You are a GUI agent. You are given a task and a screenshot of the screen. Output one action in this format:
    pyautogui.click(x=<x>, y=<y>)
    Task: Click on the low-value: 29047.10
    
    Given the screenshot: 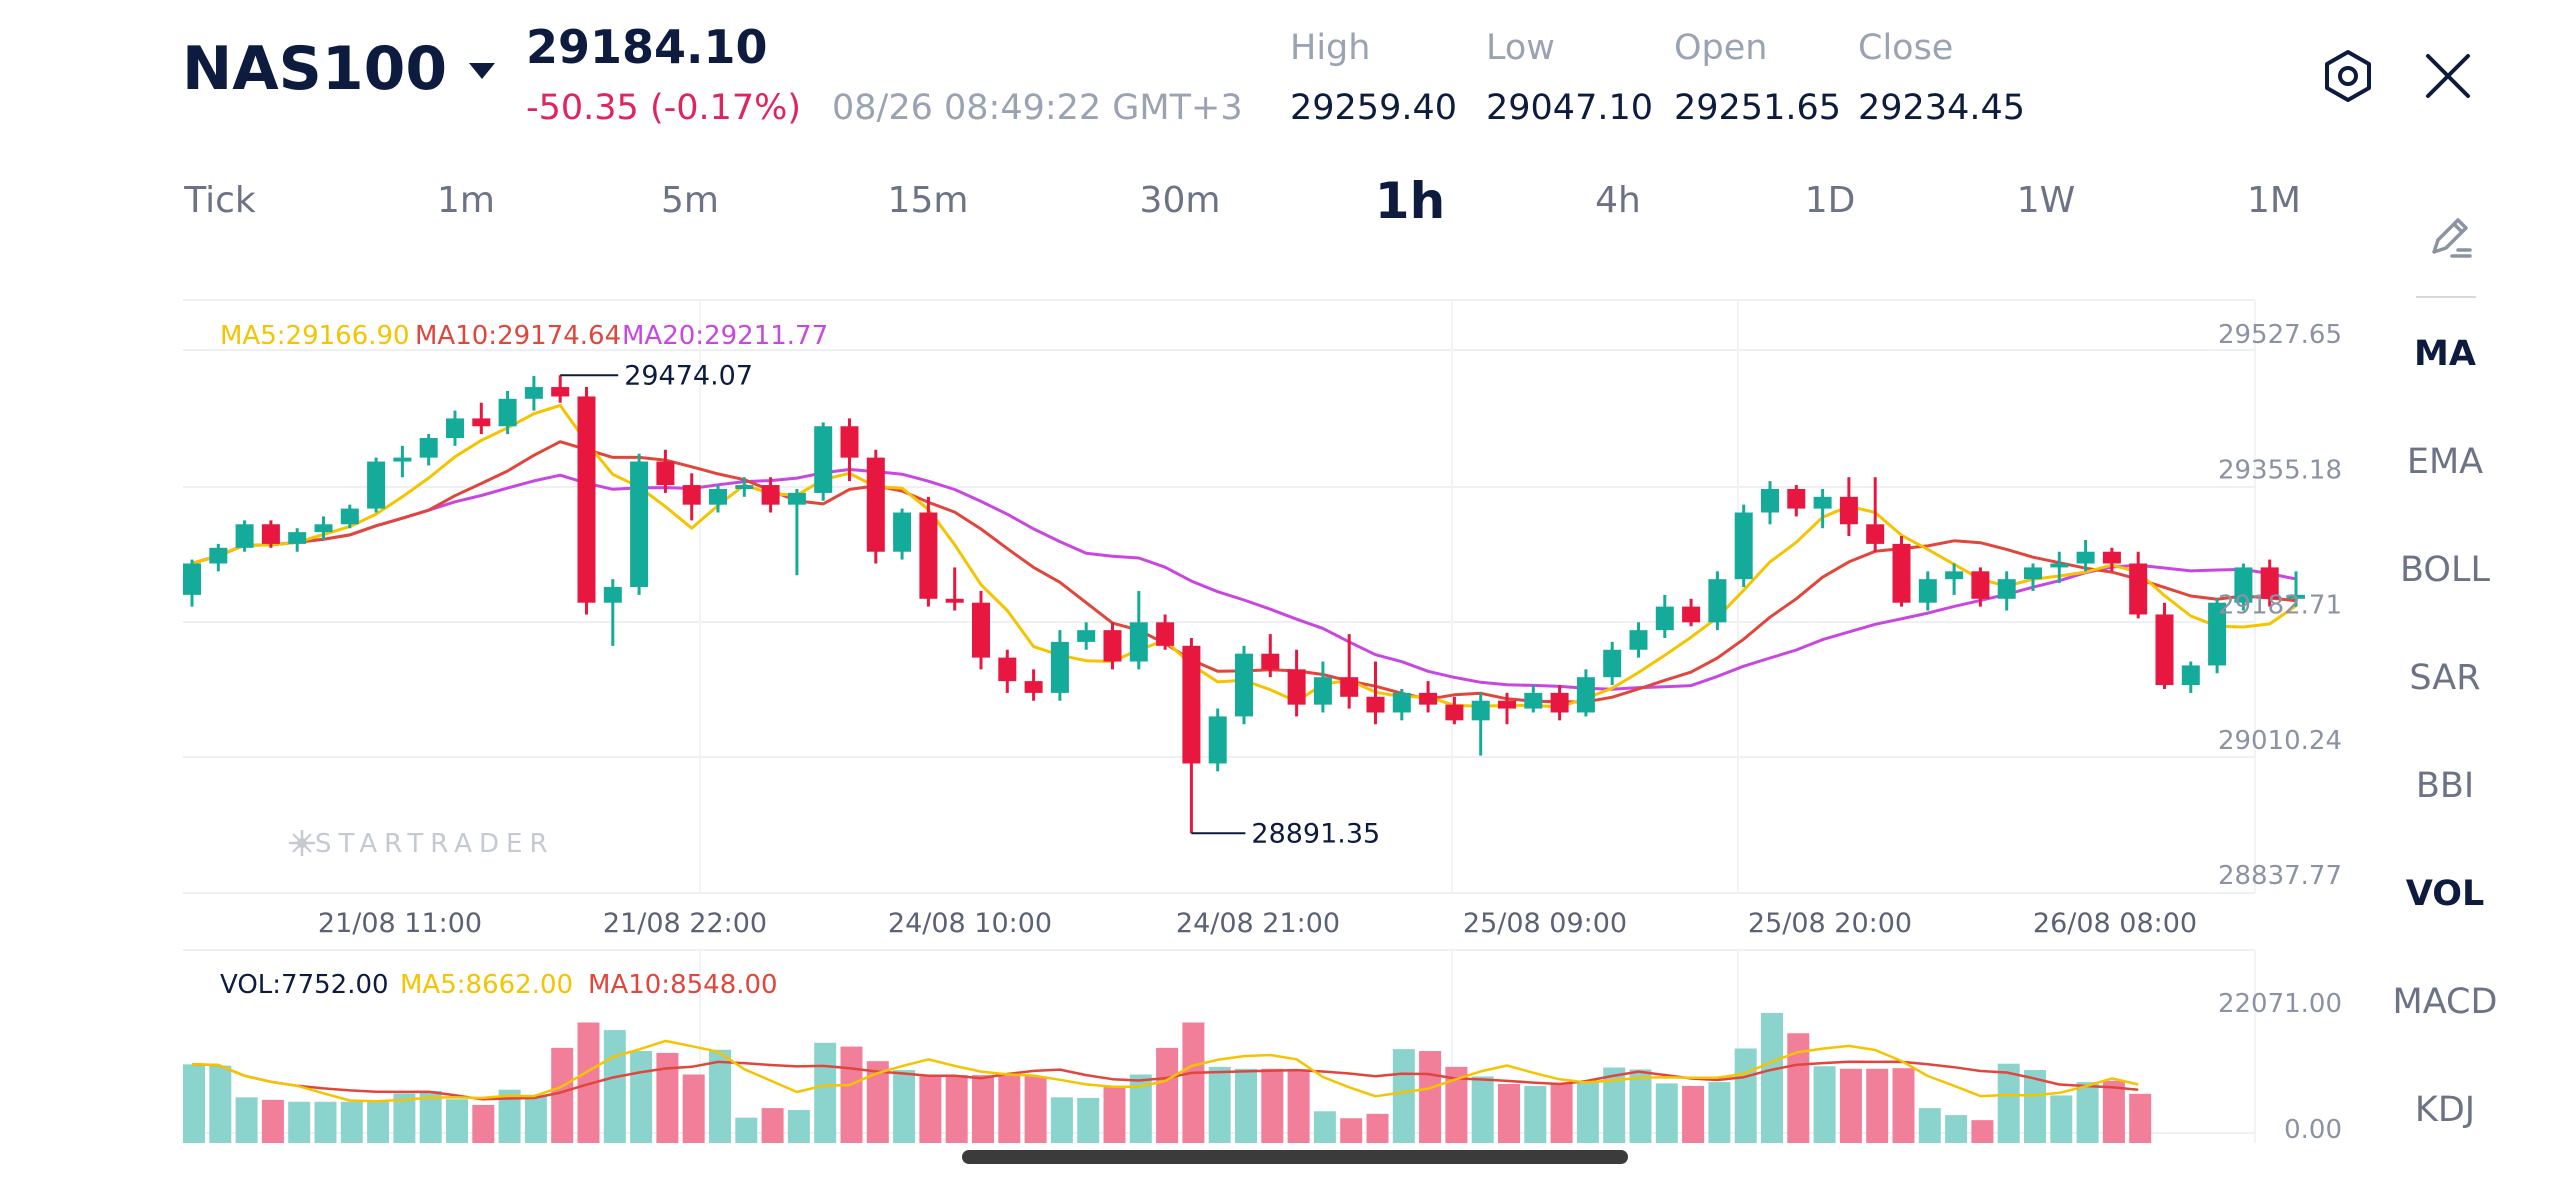 What is the action you would take?
    pyautogui.click(x=1570, y=108)
    